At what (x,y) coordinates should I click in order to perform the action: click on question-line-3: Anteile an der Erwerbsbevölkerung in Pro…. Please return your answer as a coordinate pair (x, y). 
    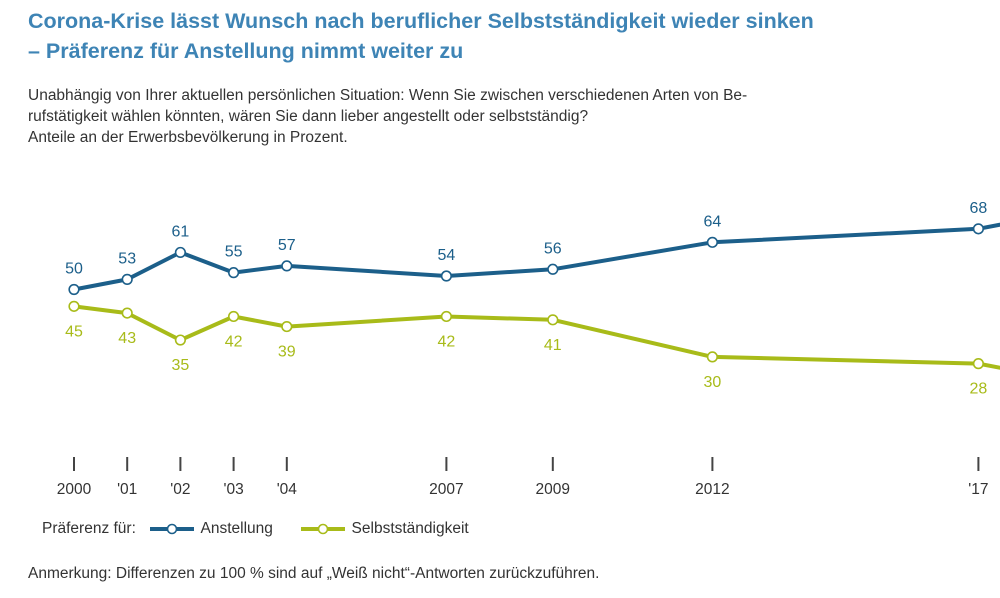
    Looking at the image, I should click on (188, 137).